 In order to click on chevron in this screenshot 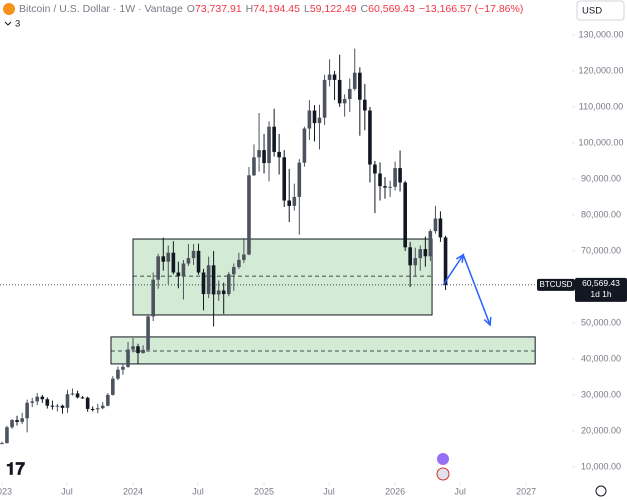, I will do `click(8, 23)`.